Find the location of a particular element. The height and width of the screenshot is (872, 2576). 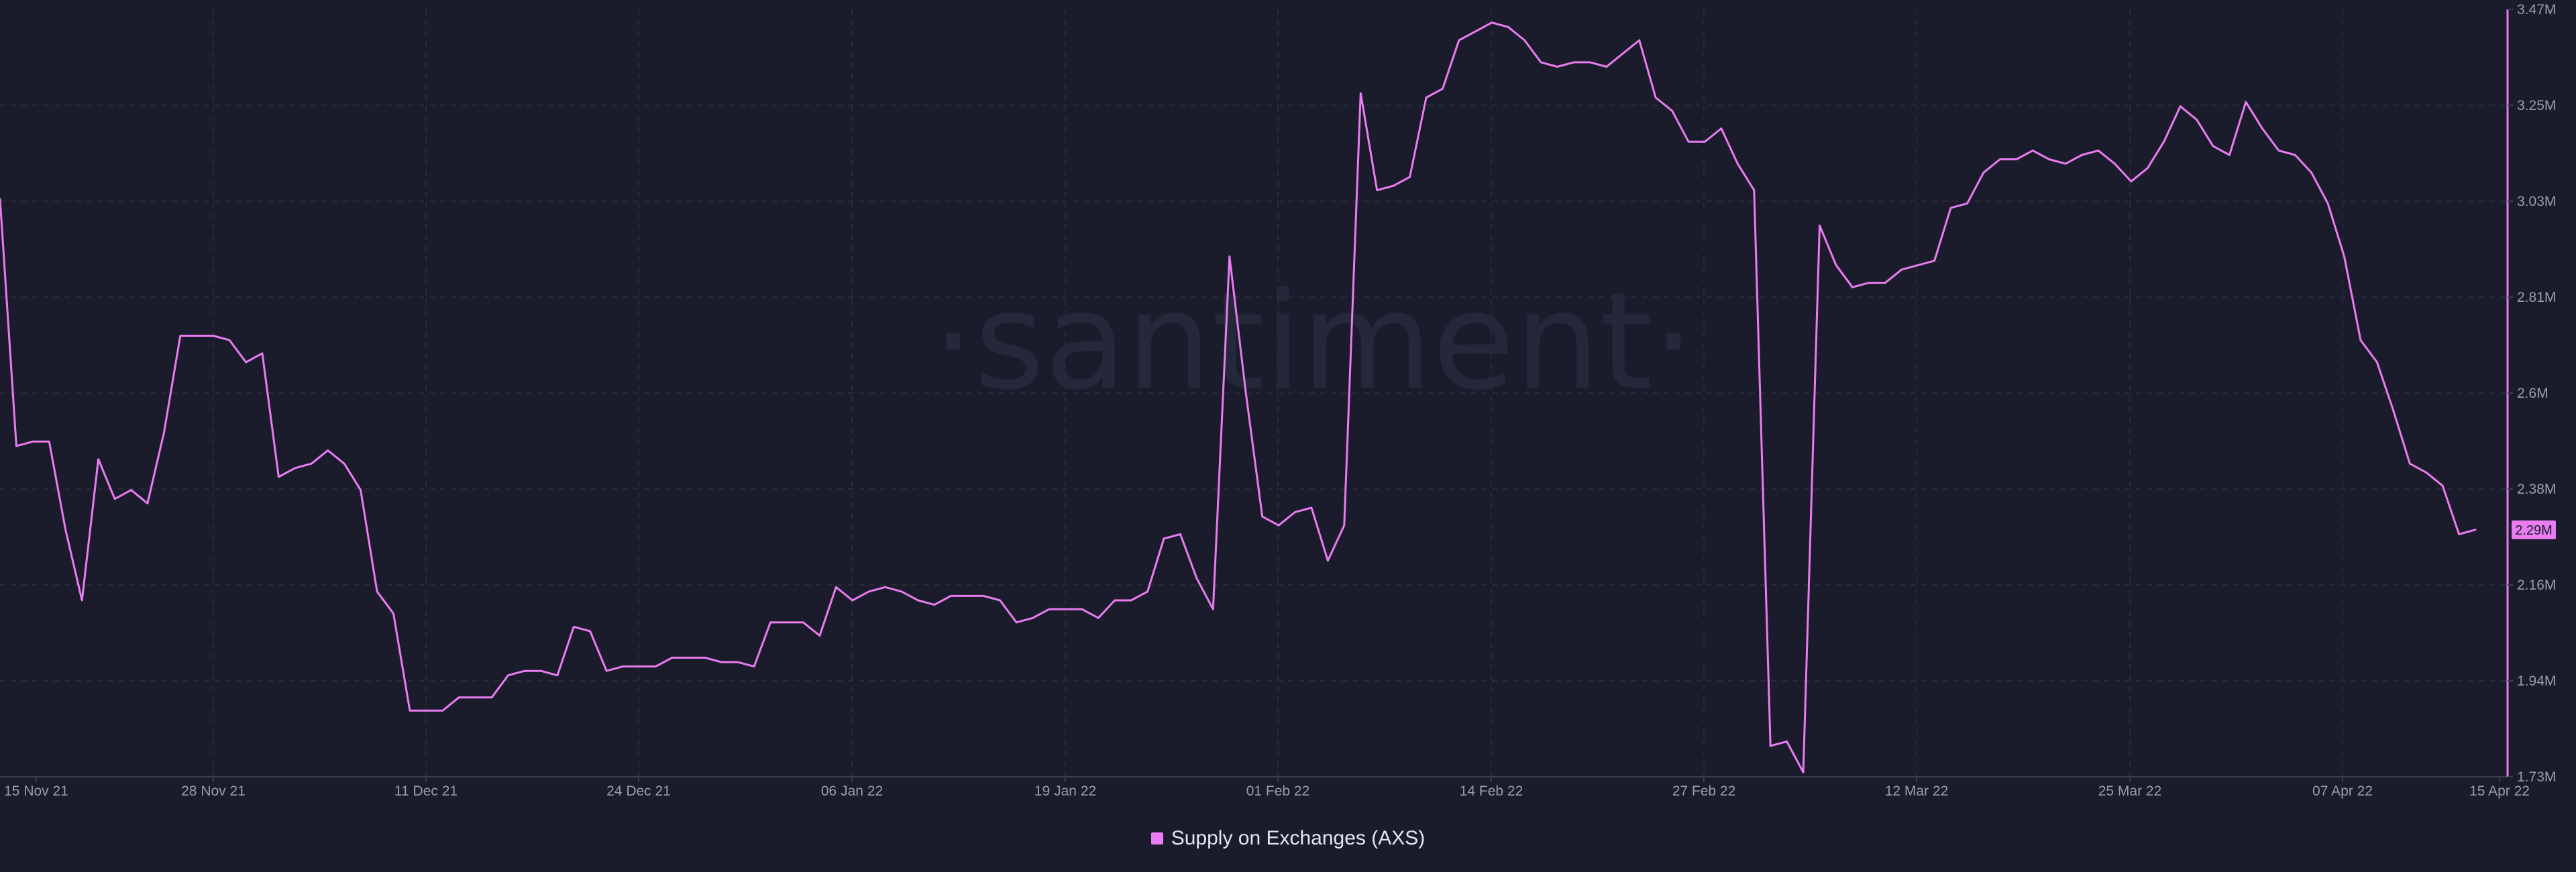

current-value-badge is located at coordinates (2534, 529).